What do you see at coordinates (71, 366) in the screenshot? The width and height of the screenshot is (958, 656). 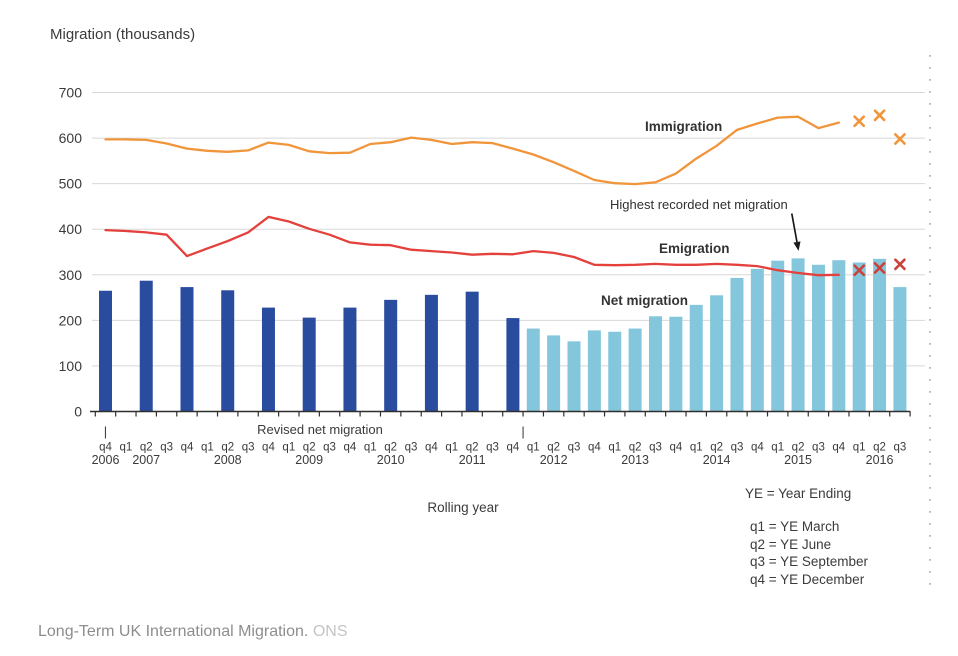 I see `y-tick-label: 100` at bounding box center [71, 366].